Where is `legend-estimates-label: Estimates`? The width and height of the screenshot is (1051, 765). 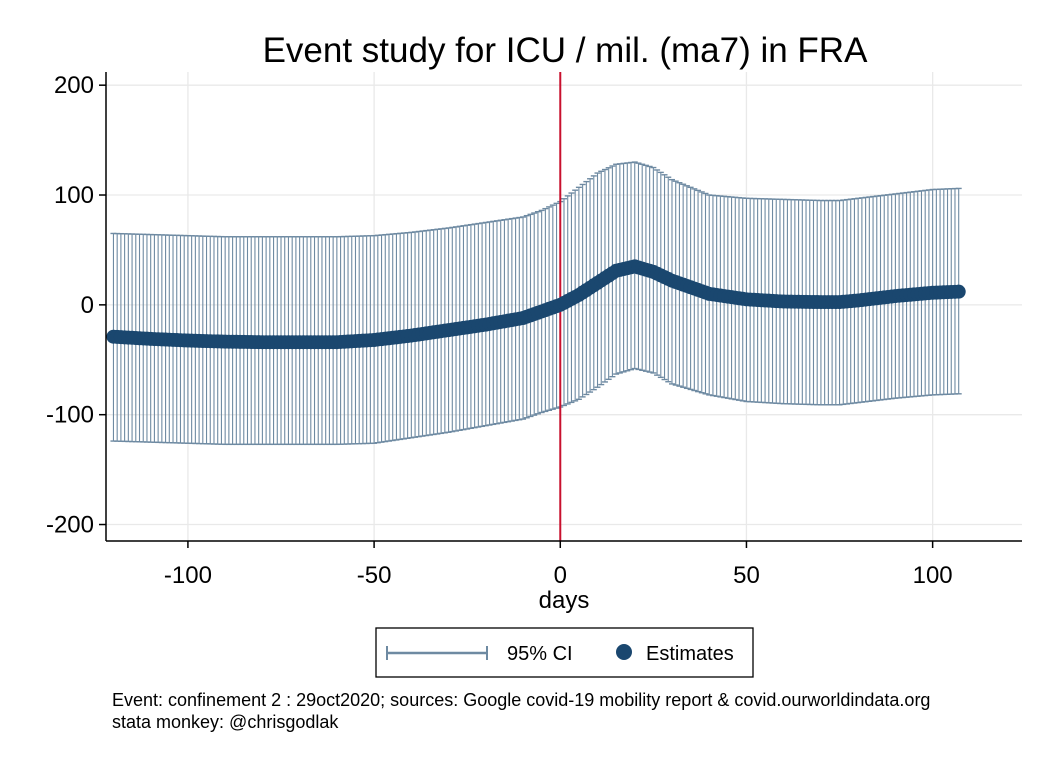
legend-estimates-label: Estimates is located at coordinates (690, 654).